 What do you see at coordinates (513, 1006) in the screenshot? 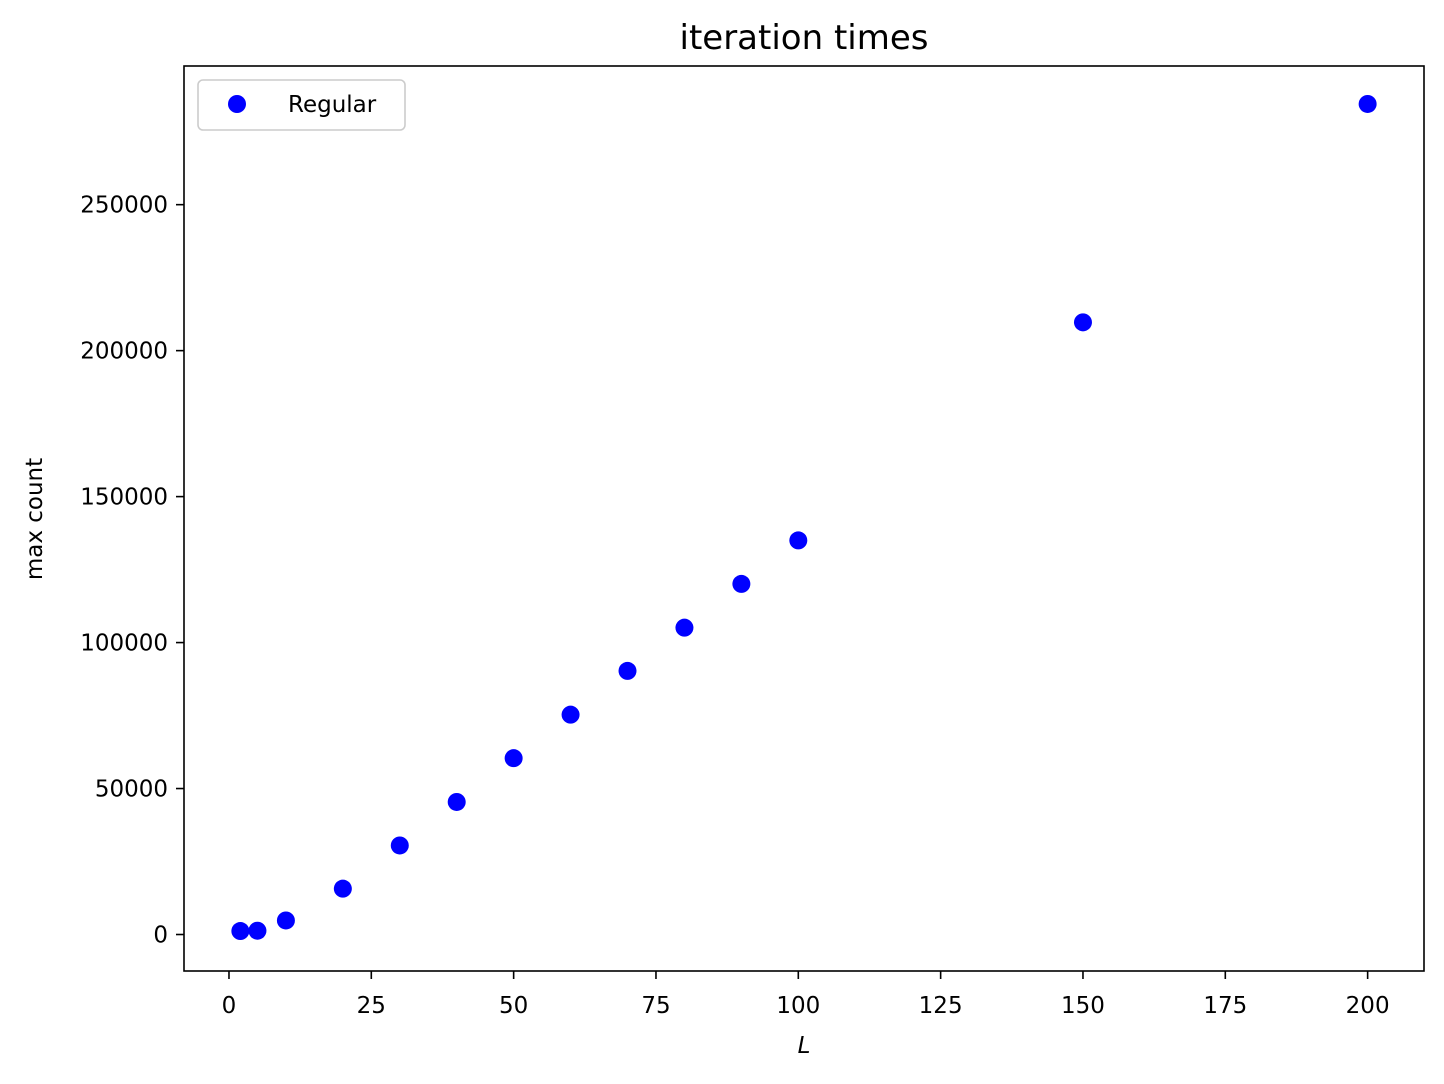
I see `x-tick-label: 50` at bounding box center [513, 1006].